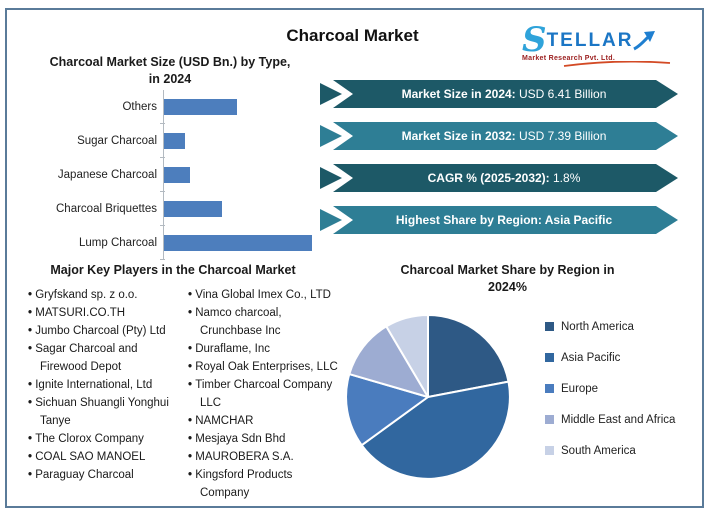  I want to click on pie-slice-middle-east-and-africa, so click(388, 361).